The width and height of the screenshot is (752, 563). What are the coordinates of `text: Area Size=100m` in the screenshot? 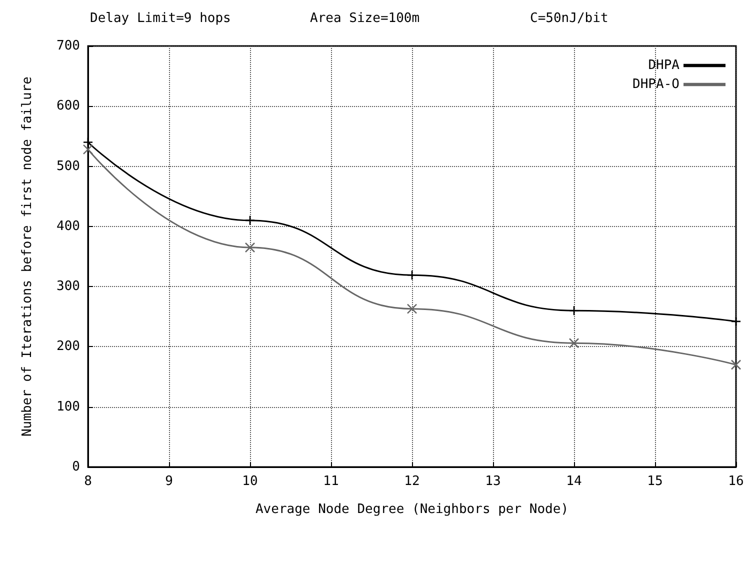 It's located at (365, 18).